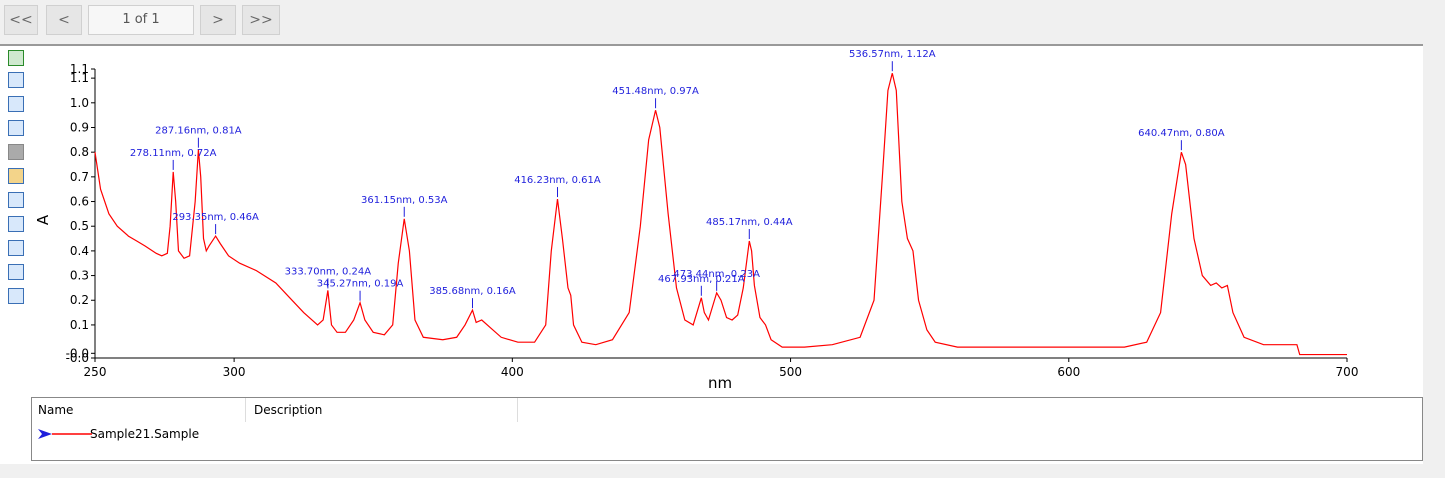 The height and width of the screenshot is (478, 1445). I want to click on peak-label: 473.44nm, 0.23A, so click(716, 274).